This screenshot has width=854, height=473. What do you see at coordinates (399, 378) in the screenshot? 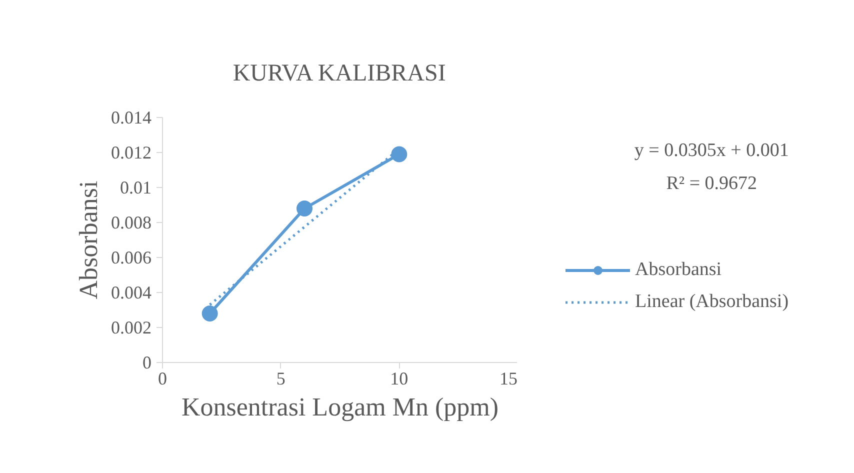
I see `x-tick-label: 10` at bounding box center [399, 378].